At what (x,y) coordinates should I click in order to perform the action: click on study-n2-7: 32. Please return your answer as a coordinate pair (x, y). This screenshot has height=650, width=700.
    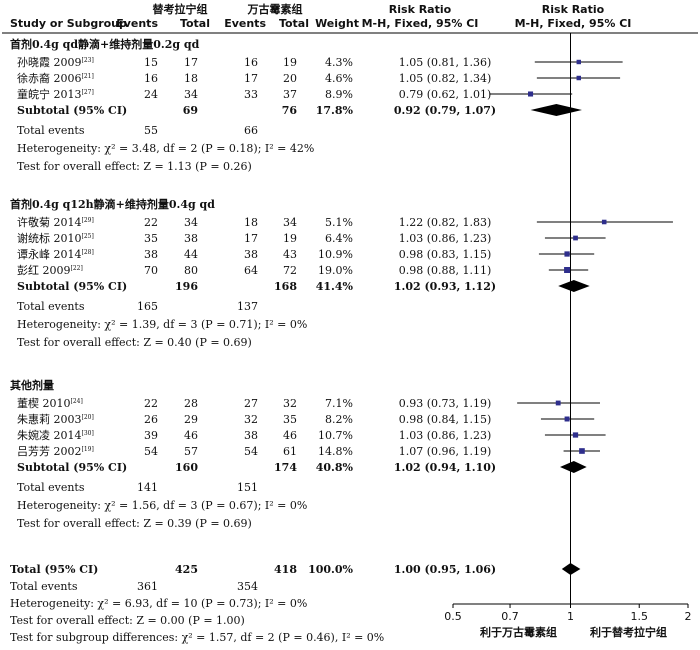
    Looking at the image, I should click on (290, 403).